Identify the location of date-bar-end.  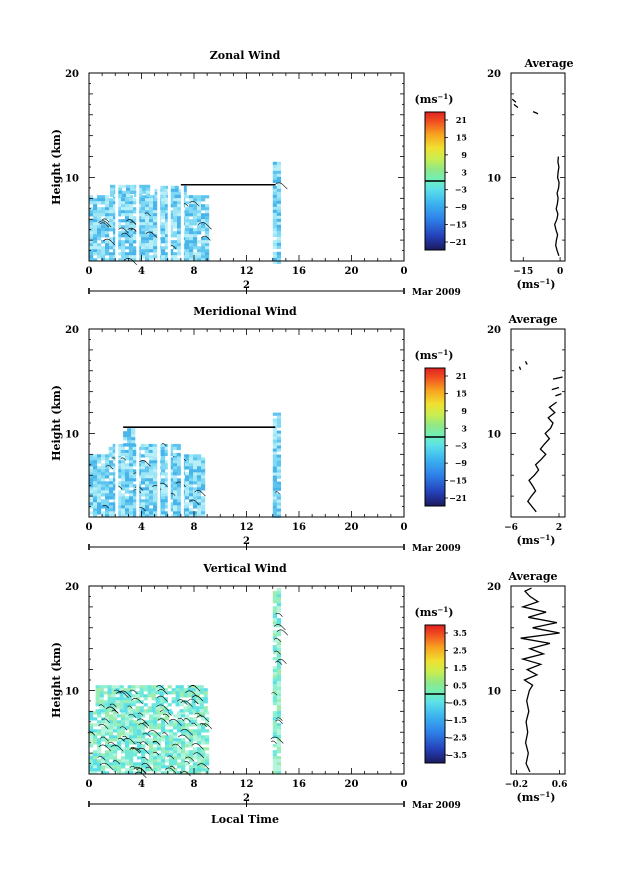
(246, 291).